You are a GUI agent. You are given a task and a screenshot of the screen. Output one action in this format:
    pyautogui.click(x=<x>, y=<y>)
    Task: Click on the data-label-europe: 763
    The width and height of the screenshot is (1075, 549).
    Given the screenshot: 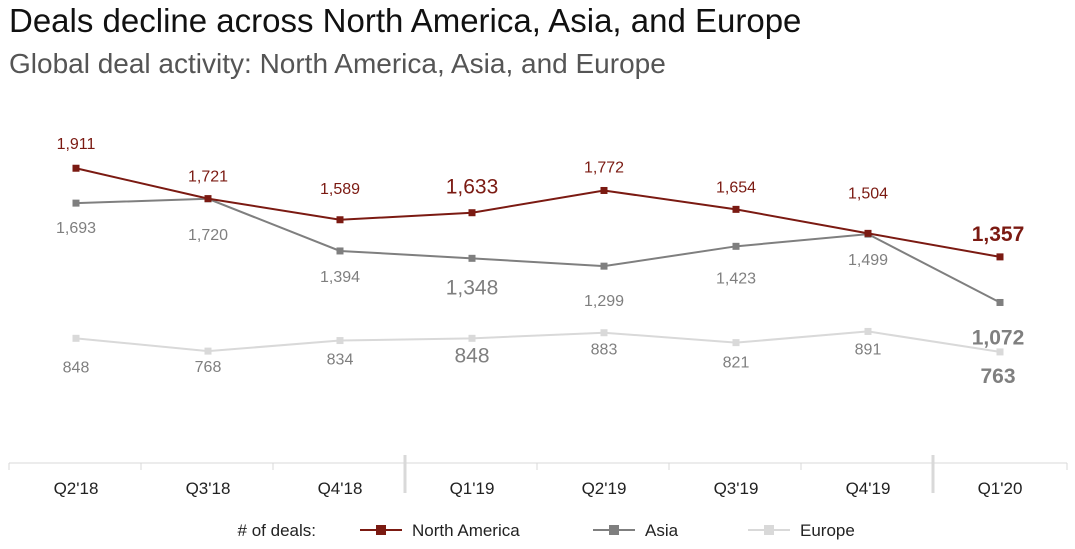 What is the action you would take?
    pyautogui.click(x=997, y=376)
    